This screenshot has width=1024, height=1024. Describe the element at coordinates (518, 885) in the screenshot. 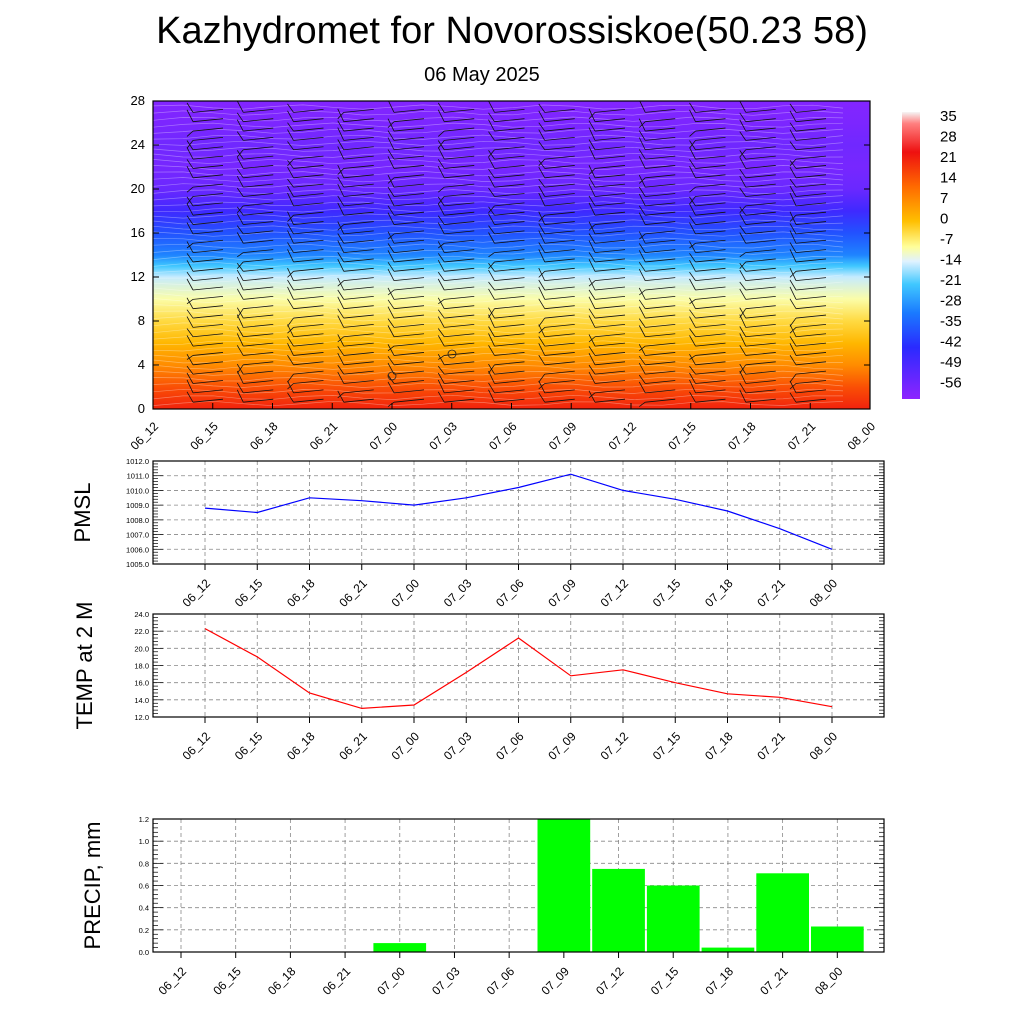

I see `panel-frame` at that location.